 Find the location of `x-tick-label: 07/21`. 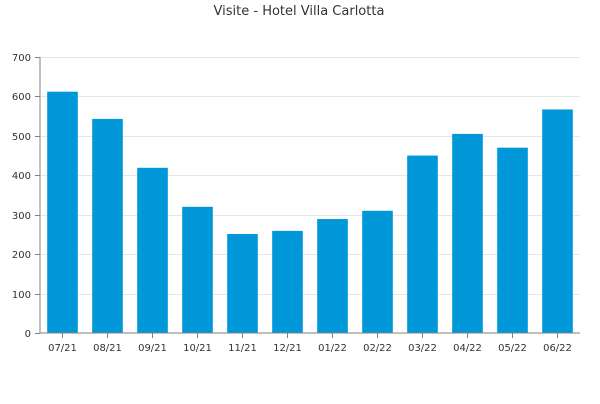

x-tick-label: 07/21 is located at coordinates (62, 348).